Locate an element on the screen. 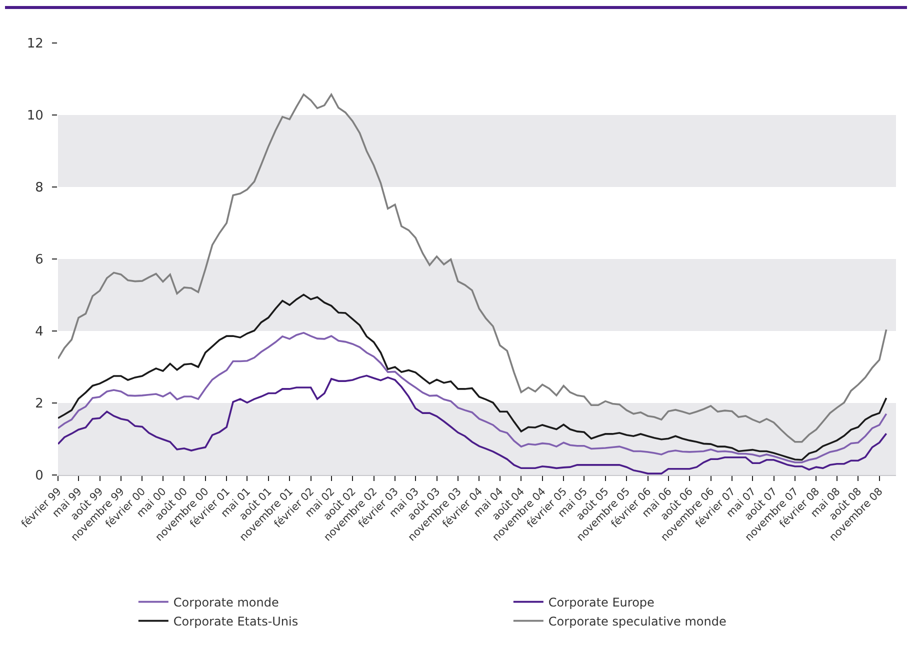 Image resolution: width=912 pixels, height=647 pixels. y-tick-label: 0 is located at coordinates (39, 476).